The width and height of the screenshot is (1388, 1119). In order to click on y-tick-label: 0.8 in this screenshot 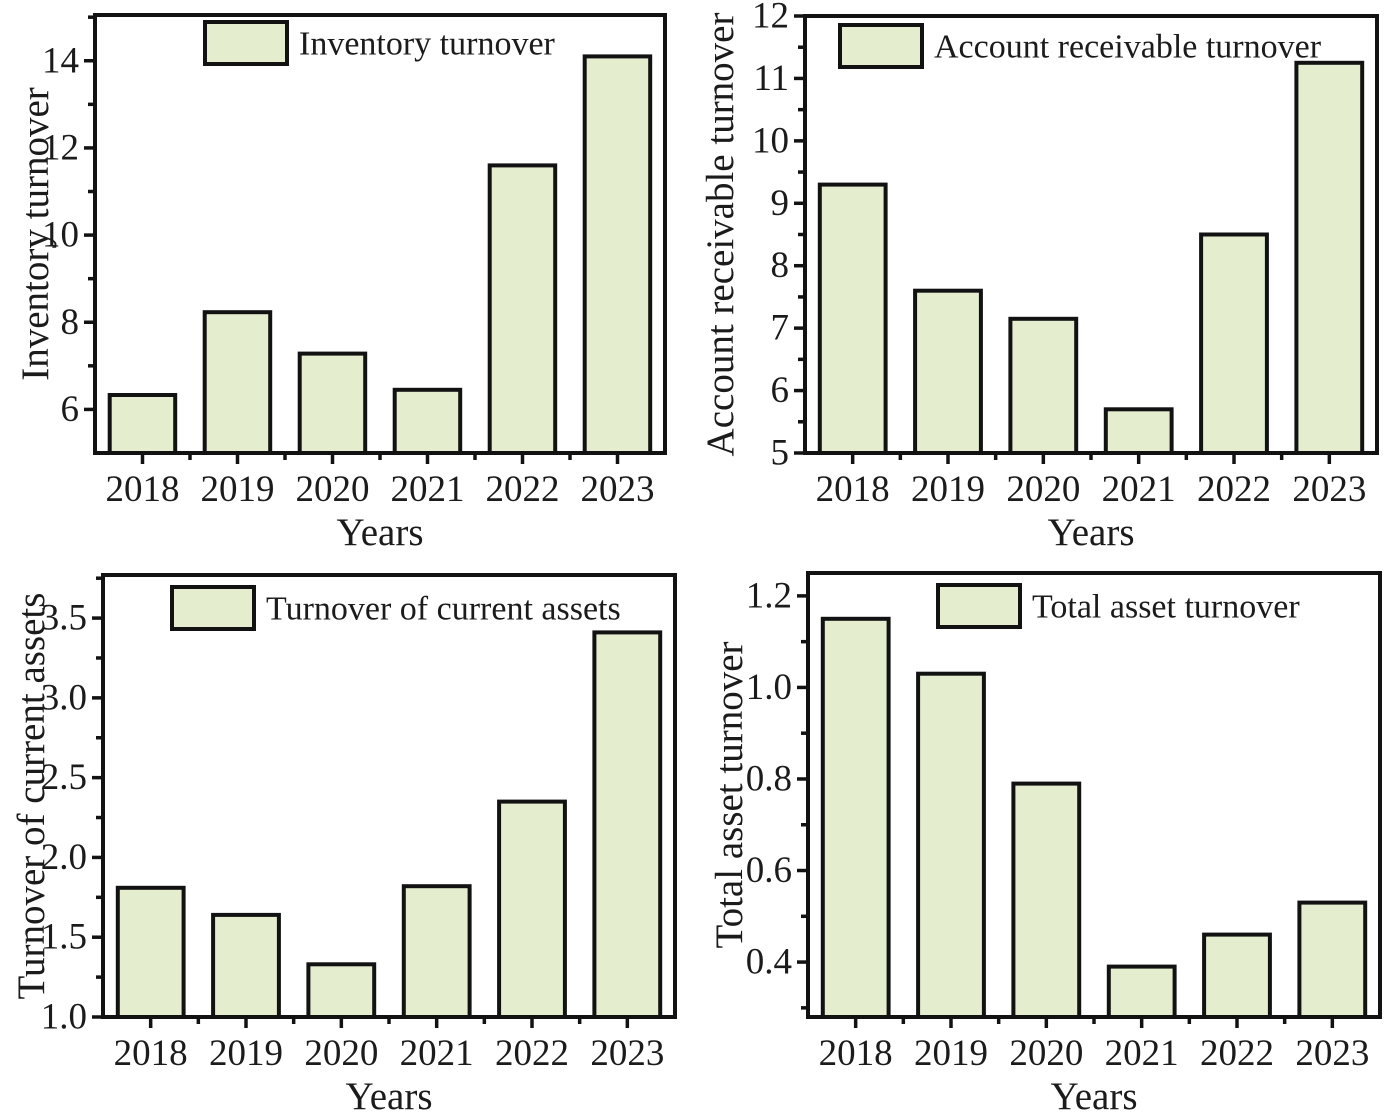, I will do `click(769, 778)`.